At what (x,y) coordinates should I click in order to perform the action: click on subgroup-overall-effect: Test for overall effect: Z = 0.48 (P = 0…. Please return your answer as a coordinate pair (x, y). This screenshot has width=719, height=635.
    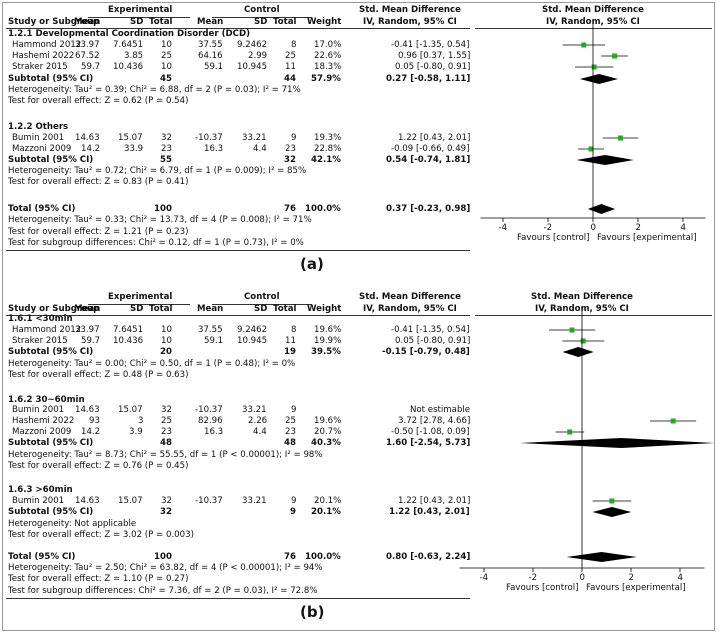
    Looking at the image, I should click on (98, 375).